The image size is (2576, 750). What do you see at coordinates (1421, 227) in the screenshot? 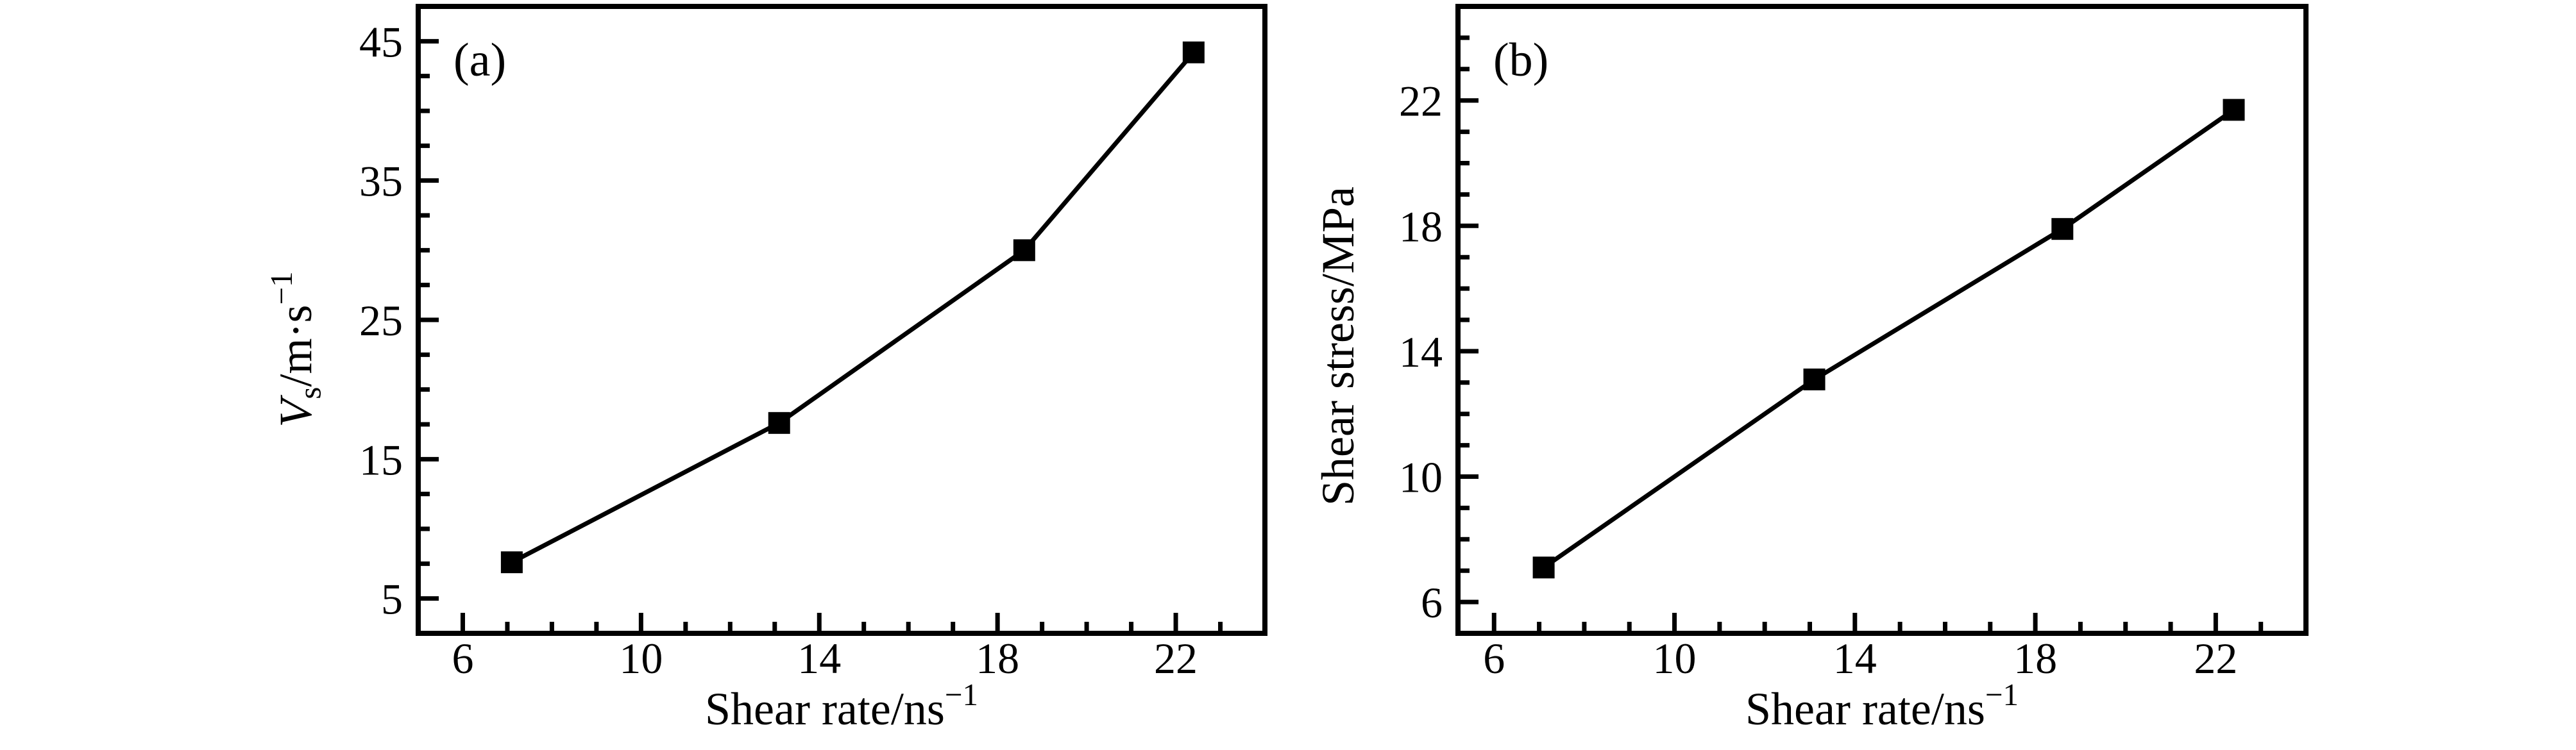
I see `y-tick-label: 18` at bounding box center [1421, 227].